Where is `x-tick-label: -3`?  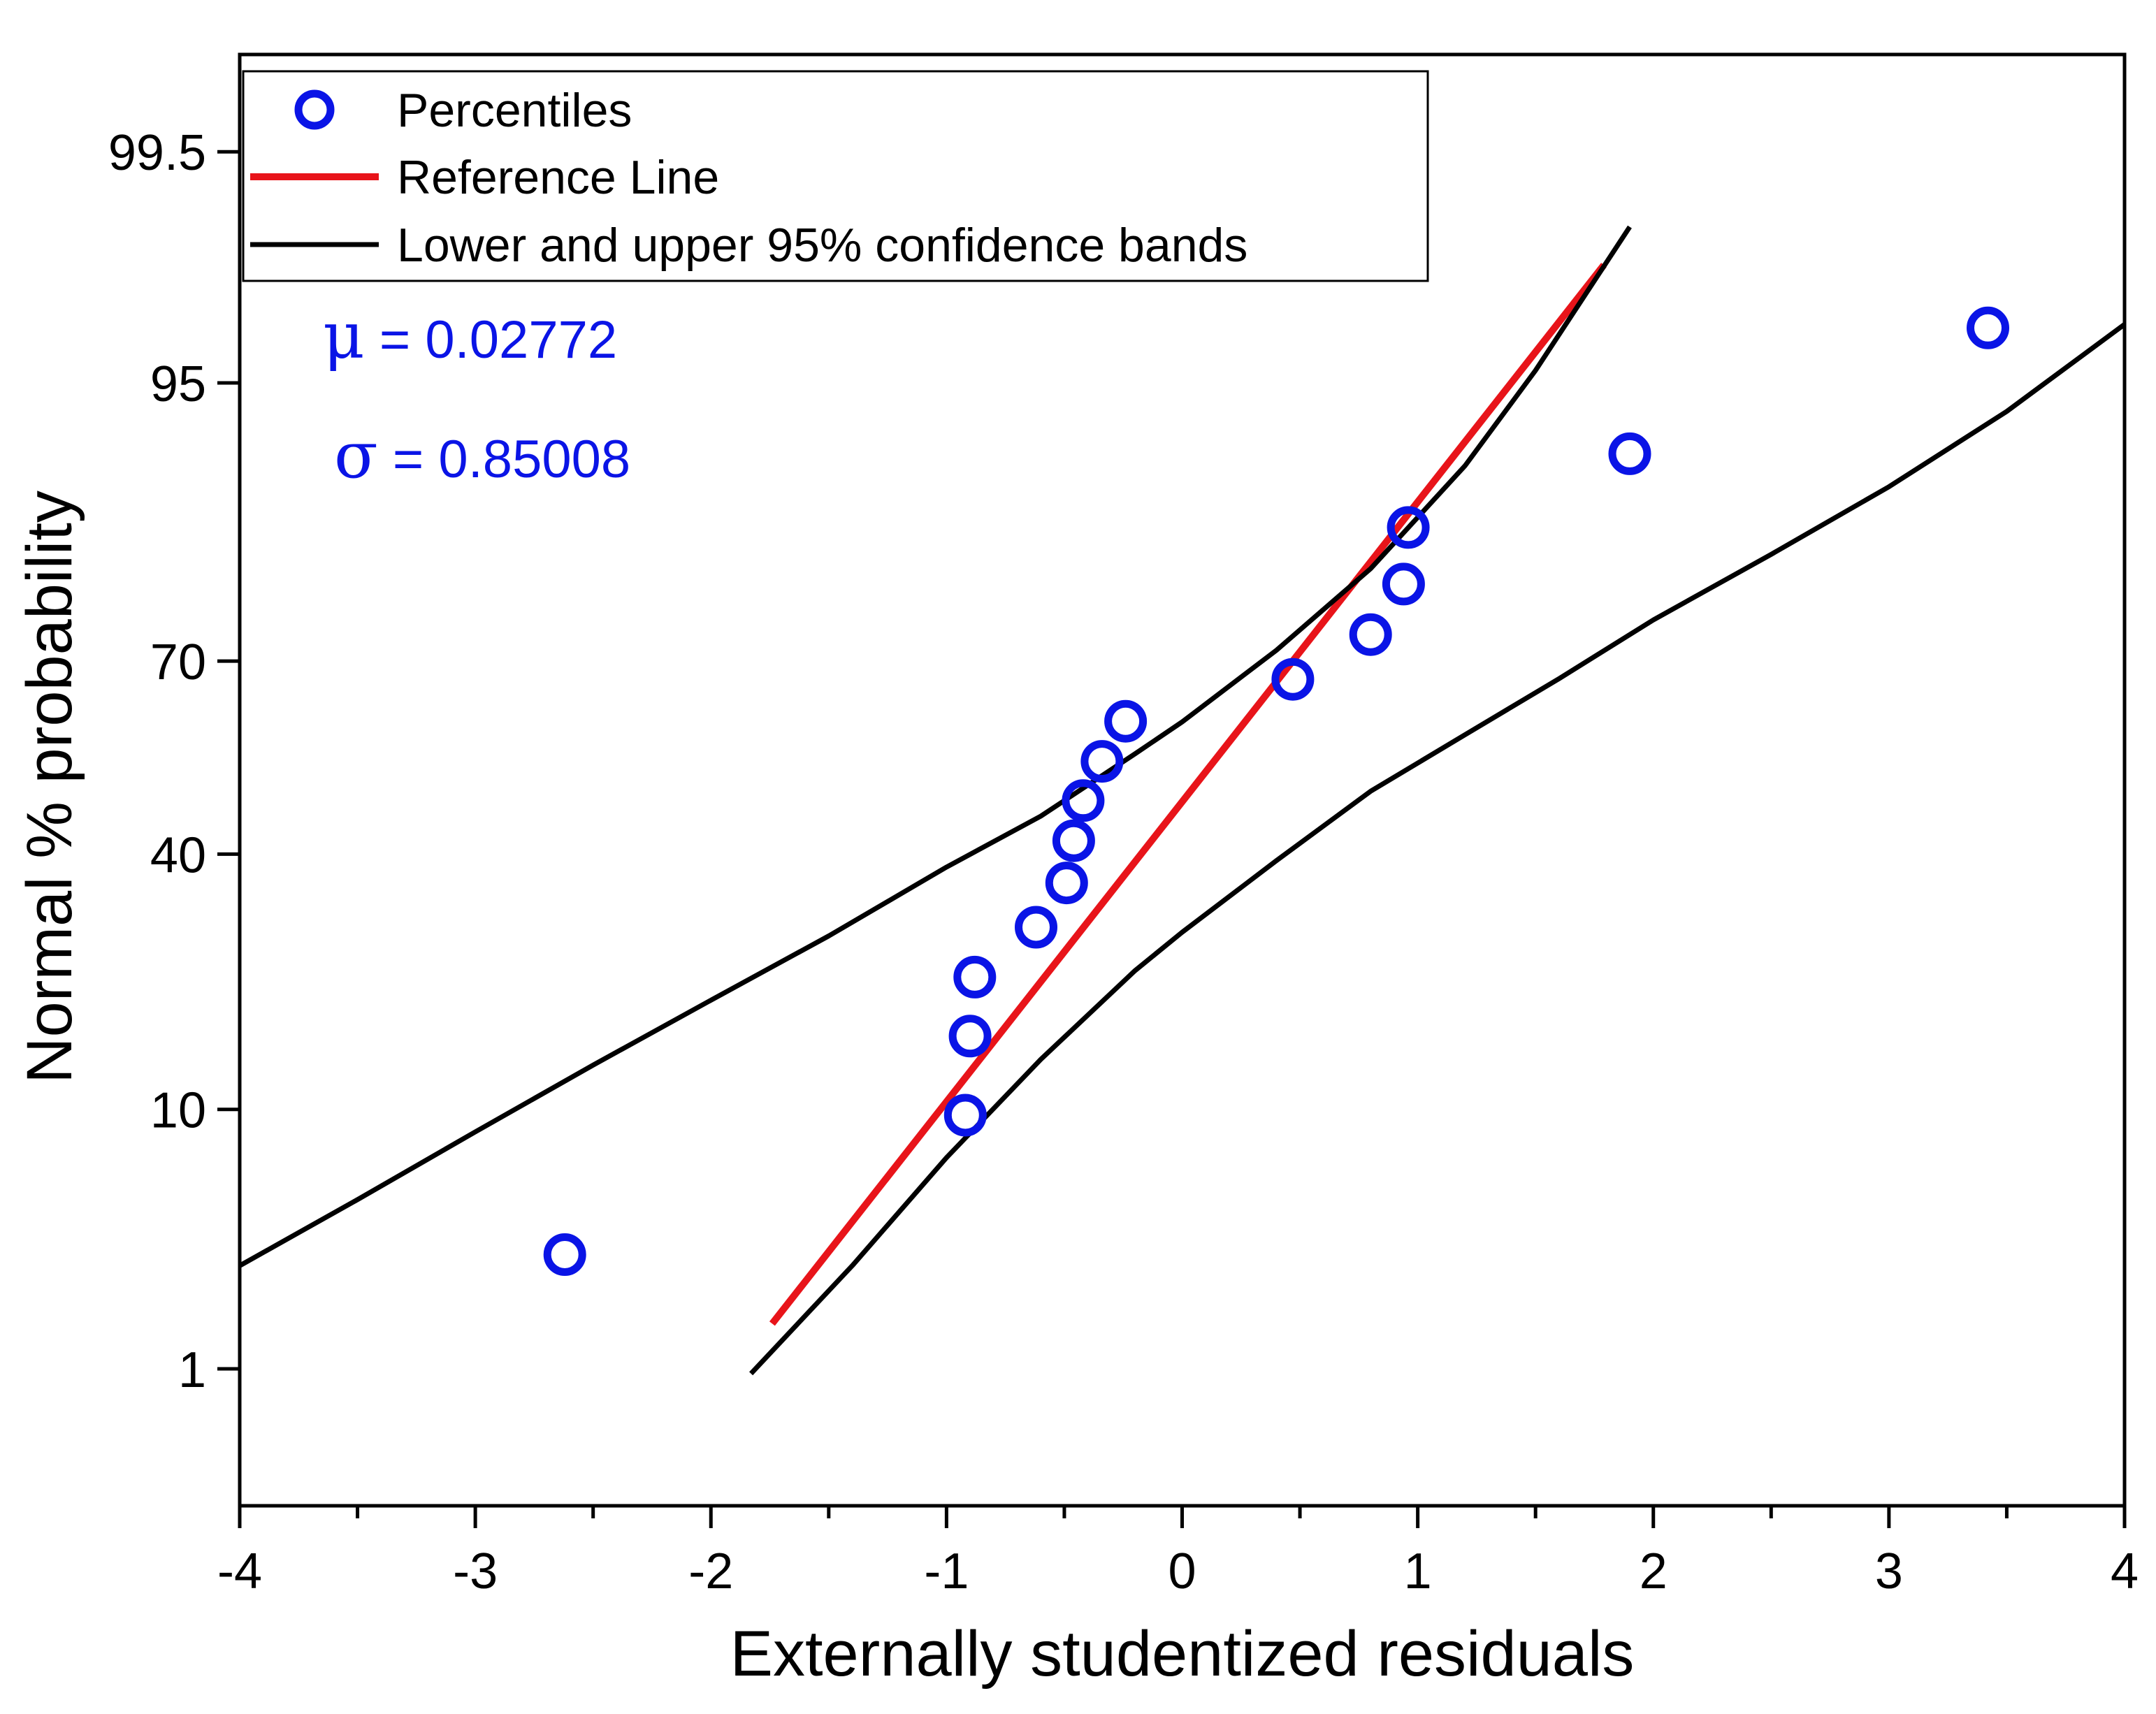
x-tick-label: -3 is located at coordinates (475, 1571).